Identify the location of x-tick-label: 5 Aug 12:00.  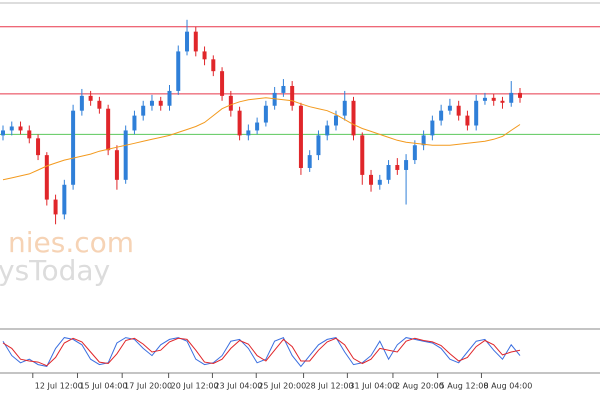
(464, 386).